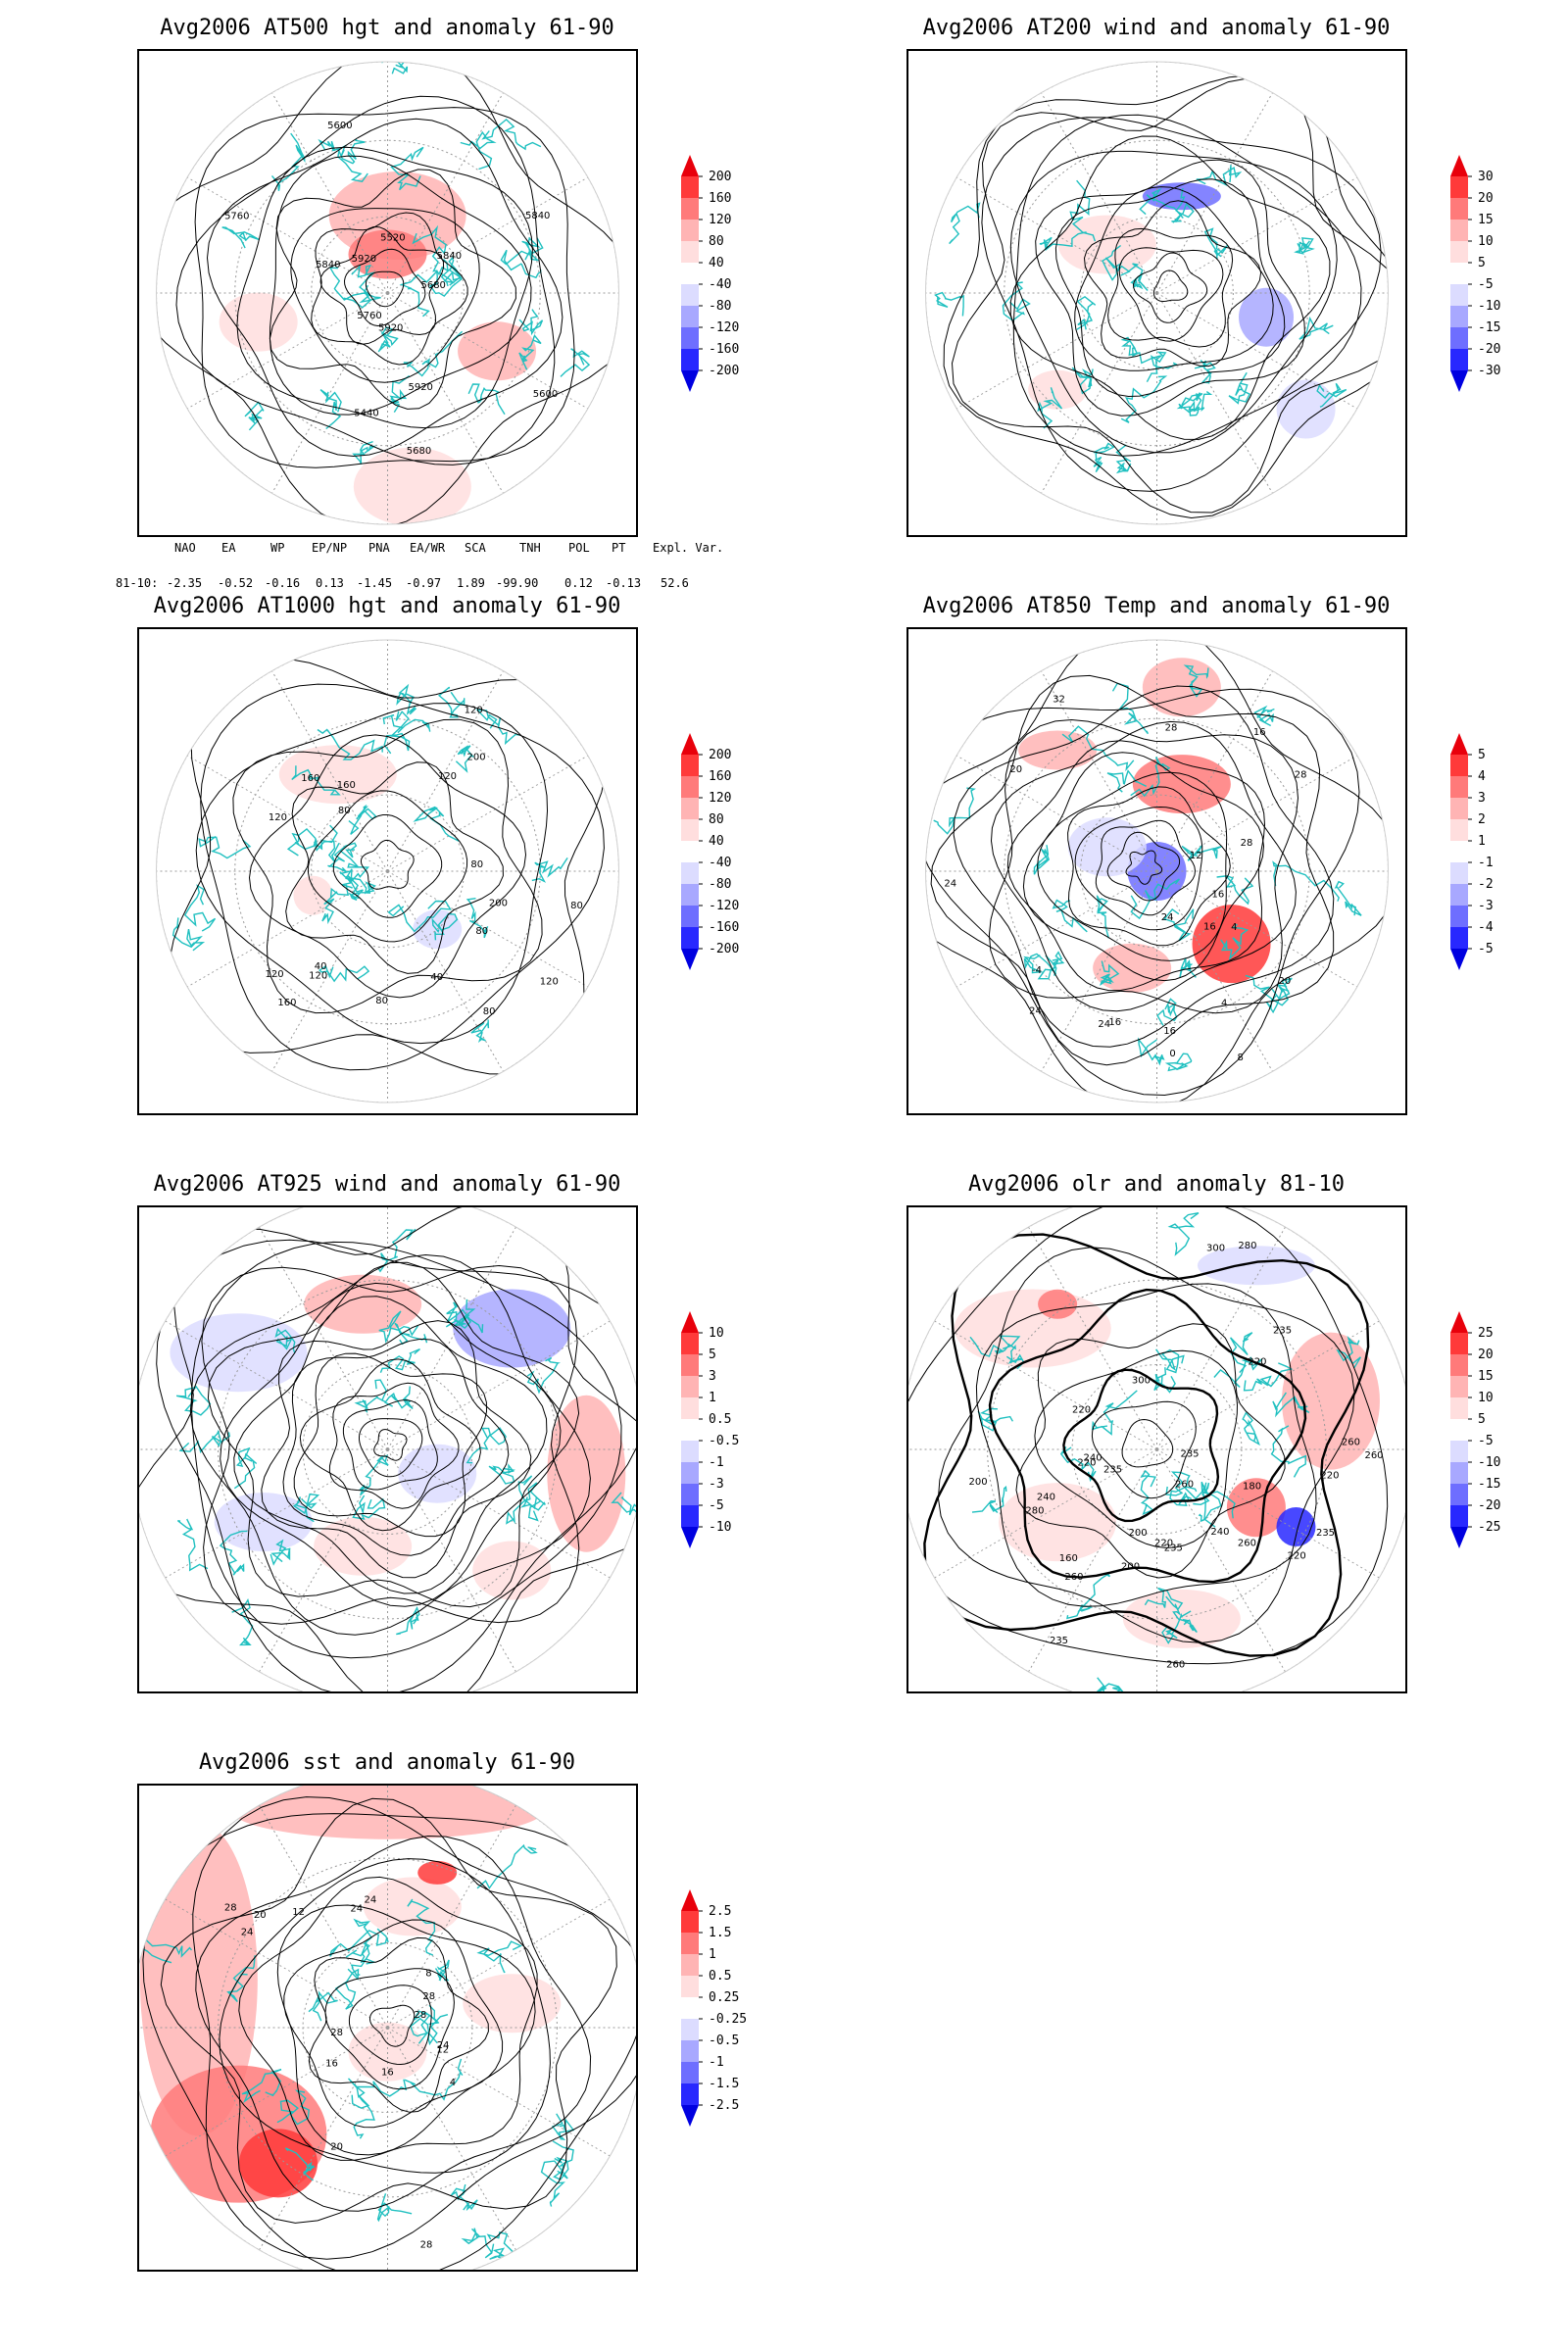 The width and height of the screenshot is (1568, 2352). I want to click on contour-label: 260, so click(1351, 1442).